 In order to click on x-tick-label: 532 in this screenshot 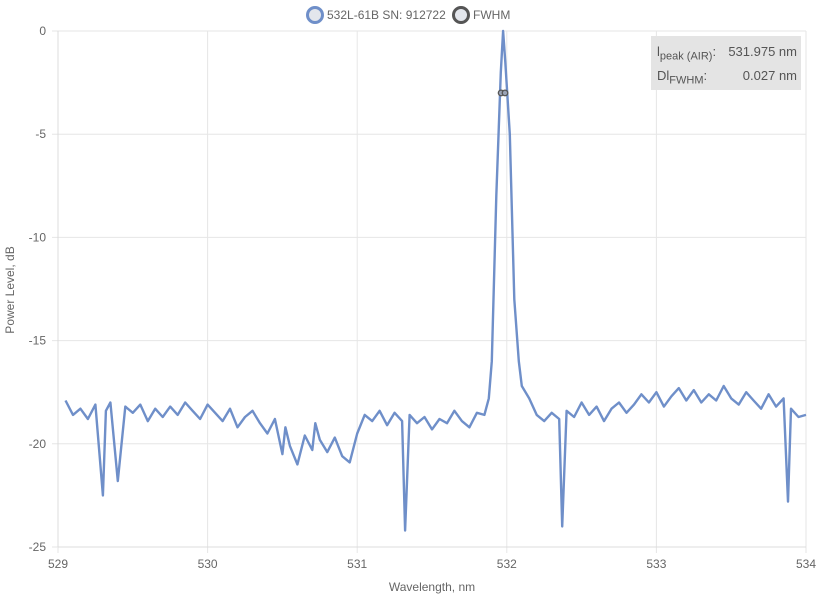, I will do `click(507, 564)`.